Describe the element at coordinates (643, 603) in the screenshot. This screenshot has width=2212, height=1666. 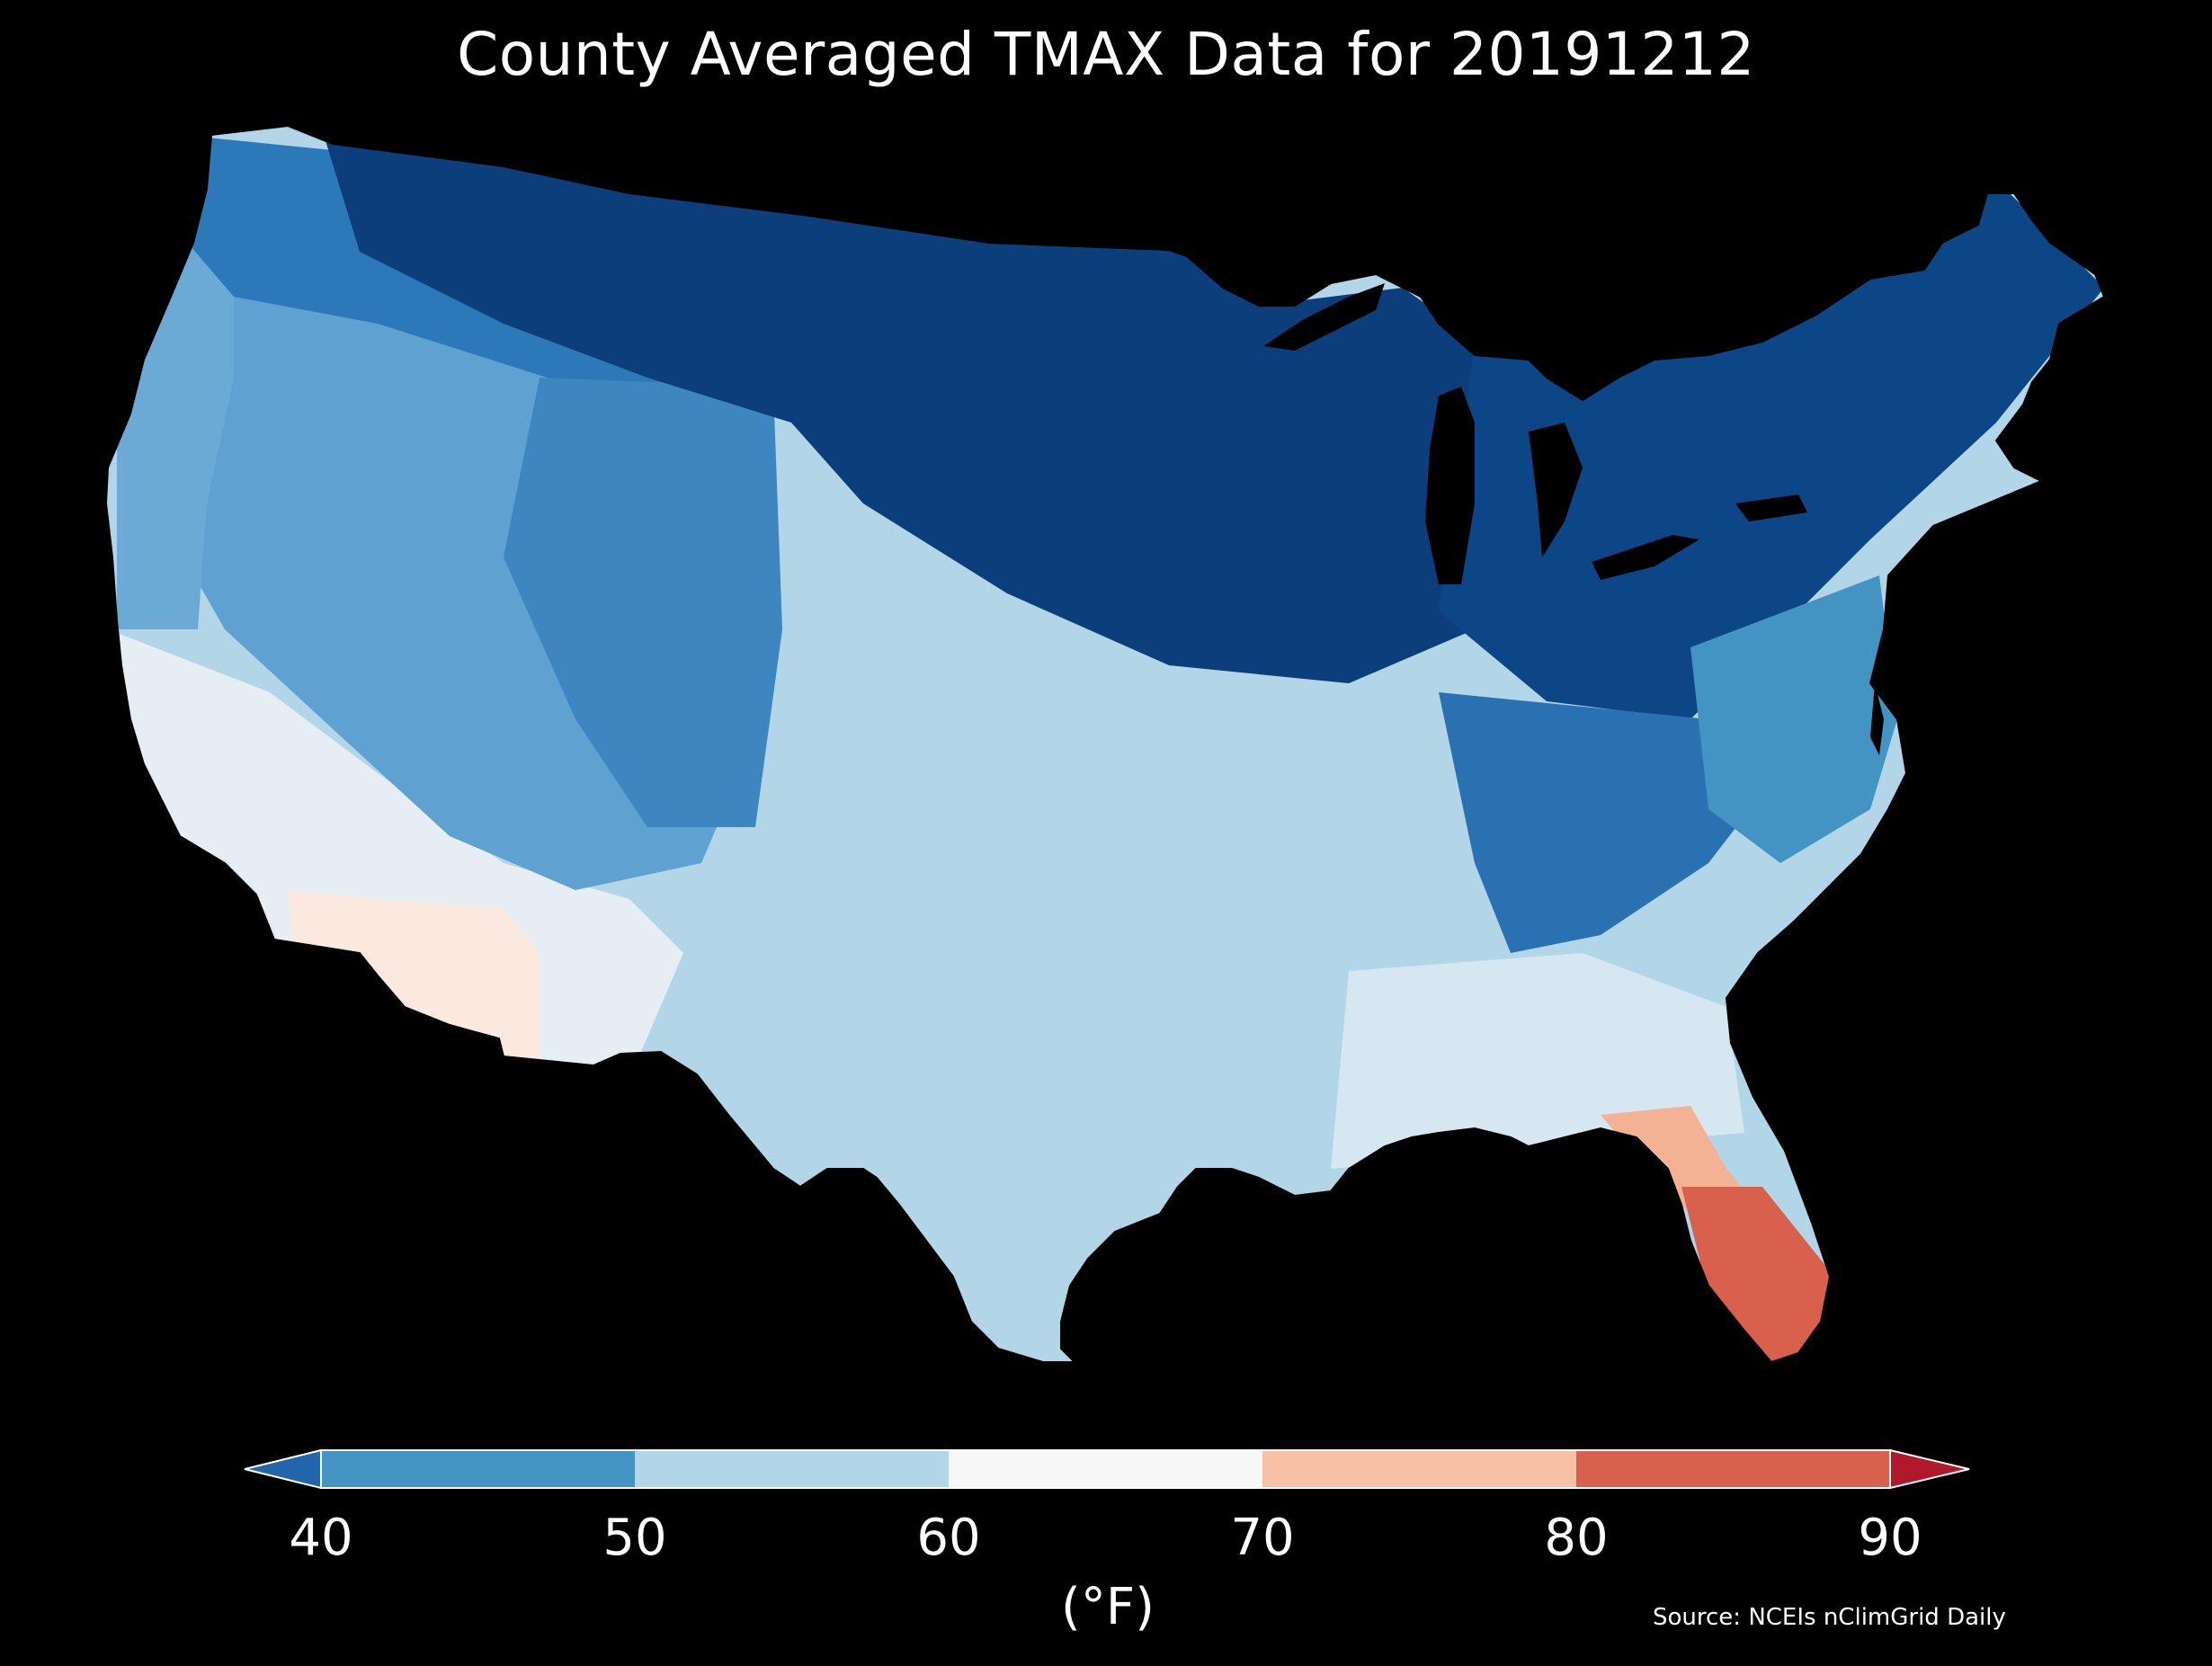
I see `region-rockies` at that location.